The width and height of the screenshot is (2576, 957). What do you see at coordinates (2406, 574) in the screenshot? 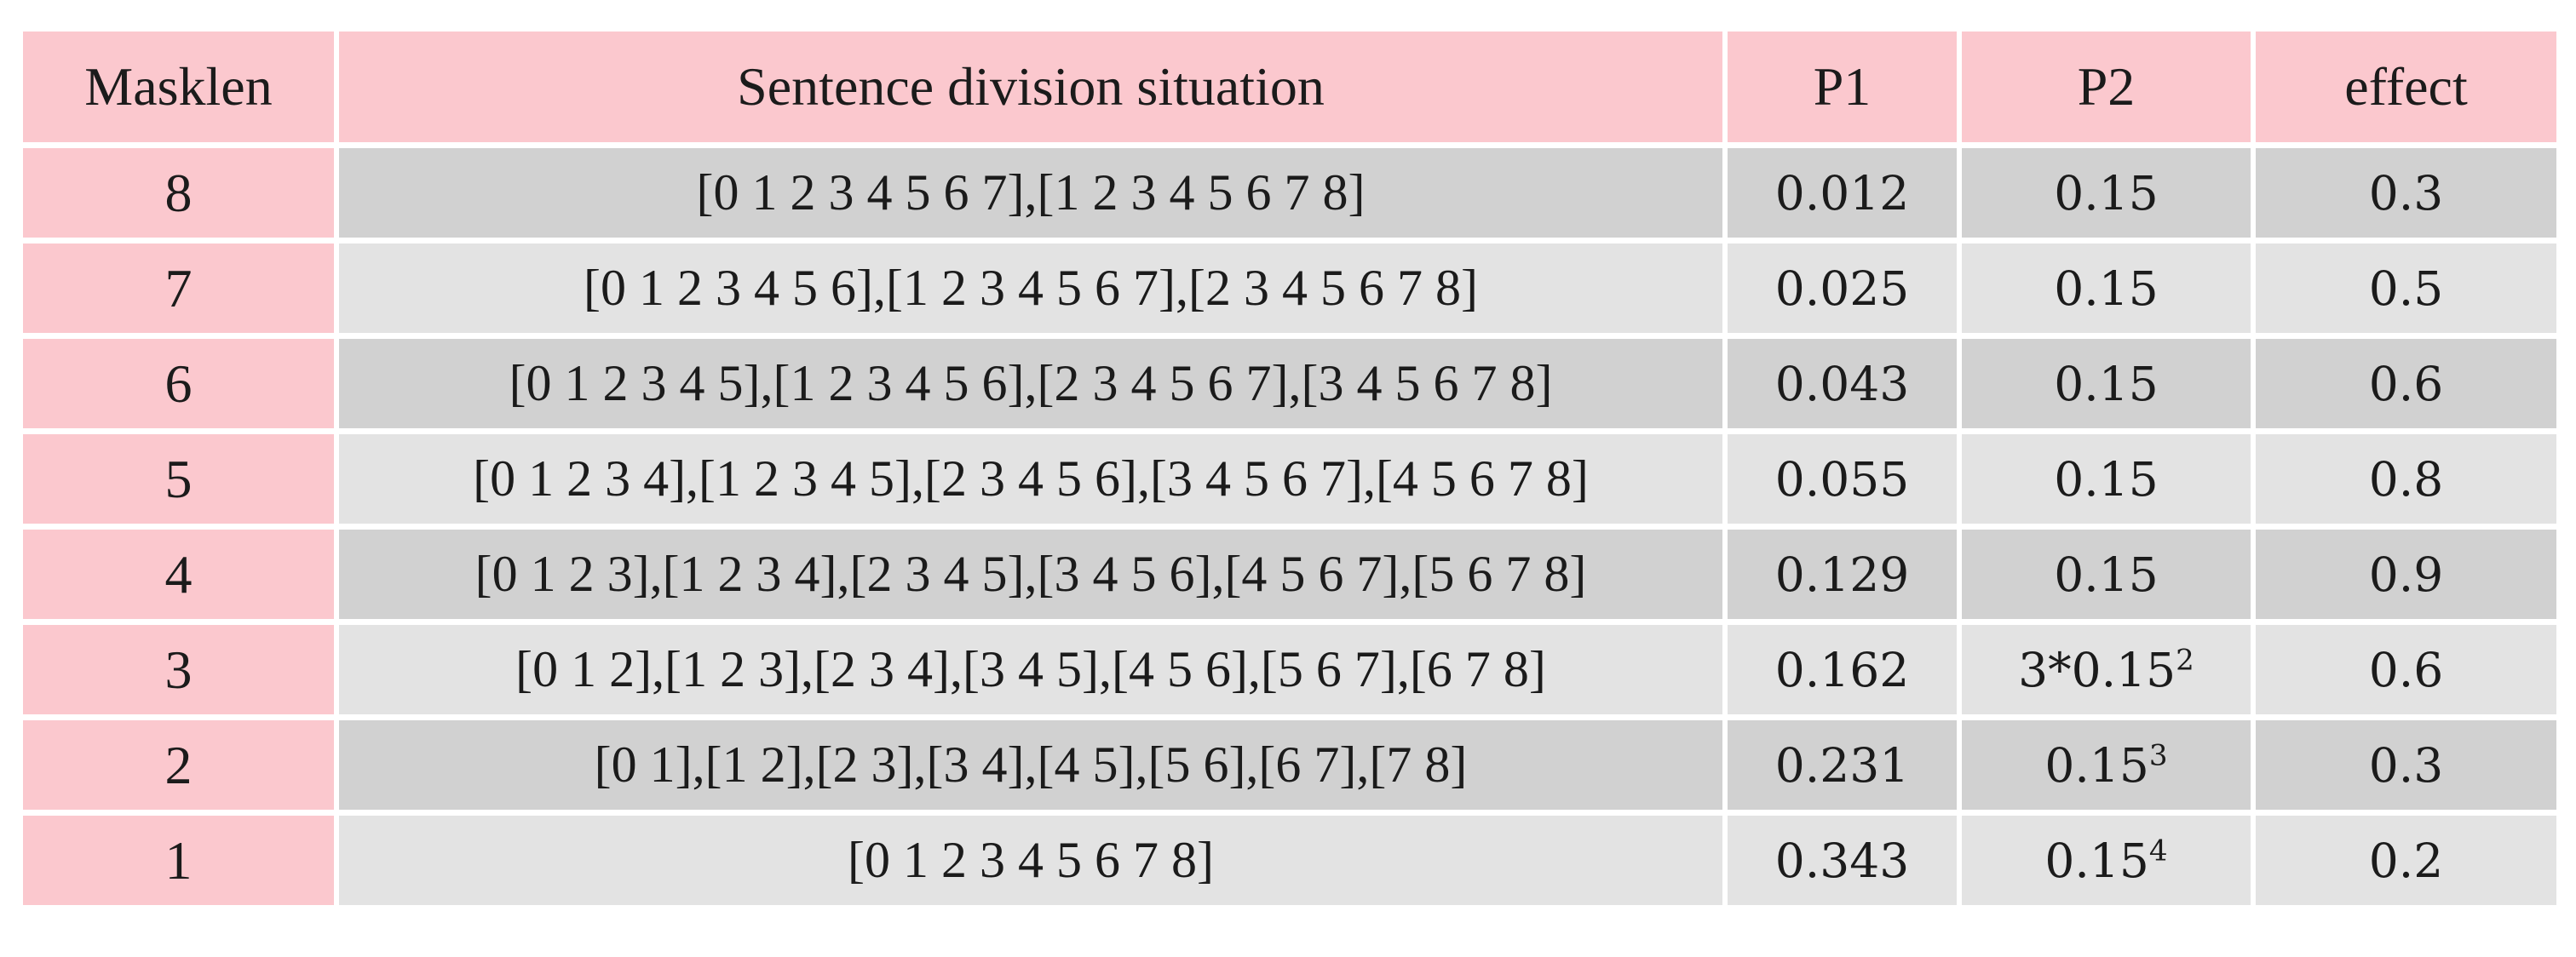
I see `effect-cell: 0.9` at bounding box center [2406, 574].